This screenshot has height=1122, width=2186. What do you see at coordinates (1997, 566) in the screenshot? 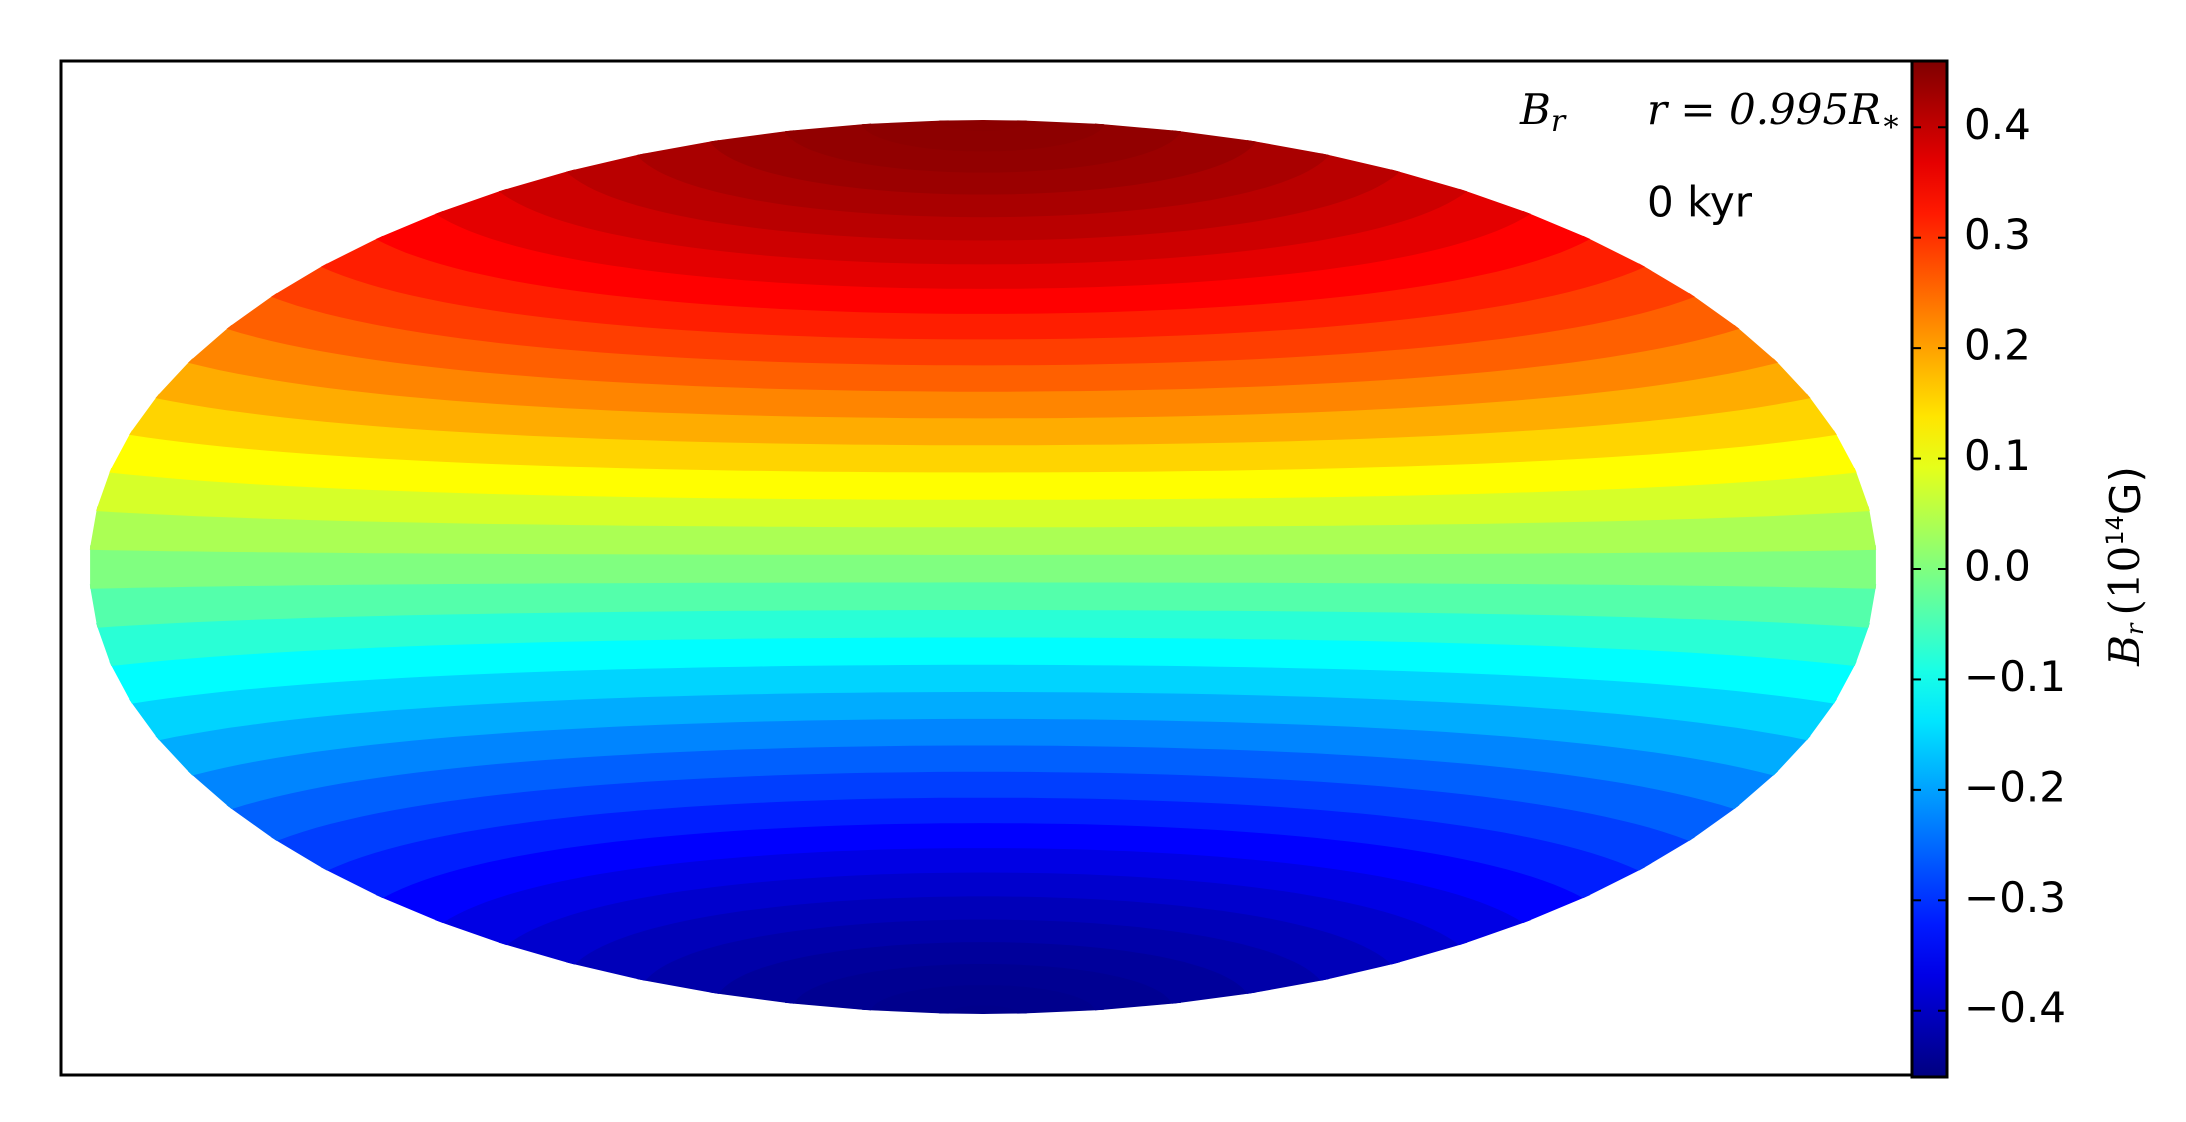
I see `colorbar-tick-label: 0.0` at bounding box center [1997, 566].